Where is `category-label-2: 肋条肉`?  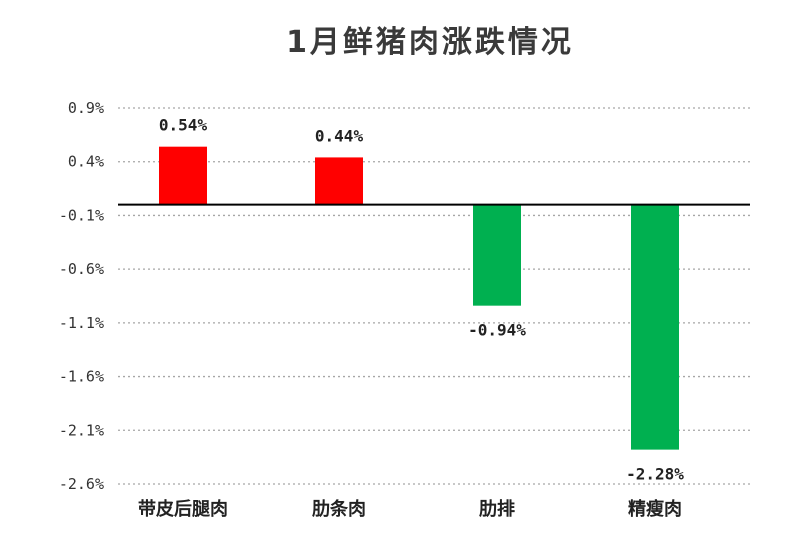 category-label-2: 肋条肉 is located at coordinates (339, 509).